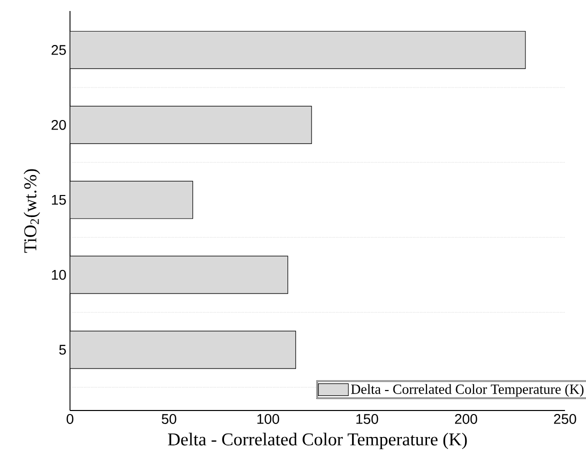  I want to click on x-tick-label: 50, so click(169, 419).